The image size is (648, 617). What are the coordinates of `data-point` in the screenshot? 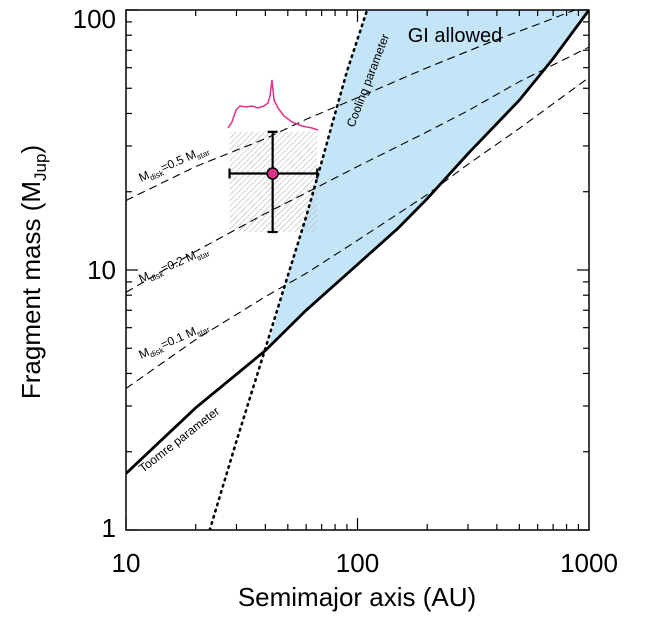 It's located at (272, 173).